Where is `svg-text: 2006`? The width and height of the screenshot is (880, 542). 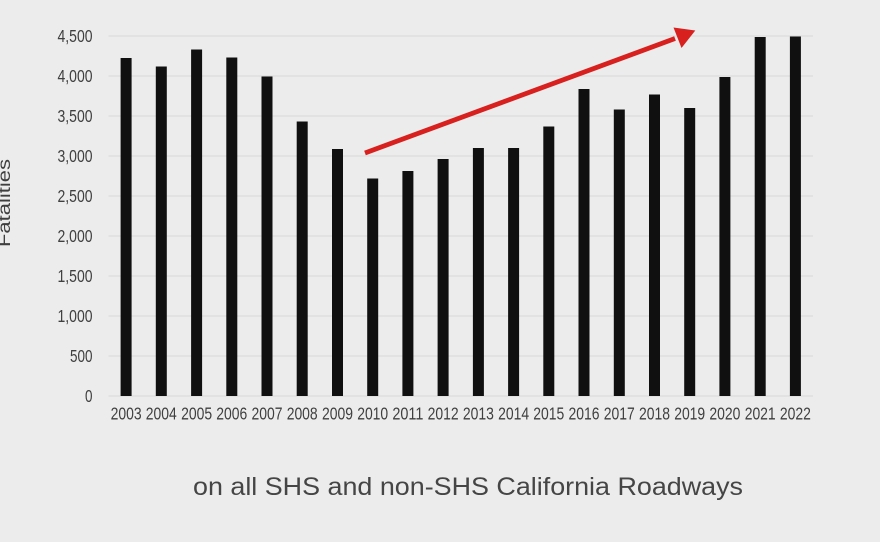
svg-text: 2006 is located at coordinates (231, 414).